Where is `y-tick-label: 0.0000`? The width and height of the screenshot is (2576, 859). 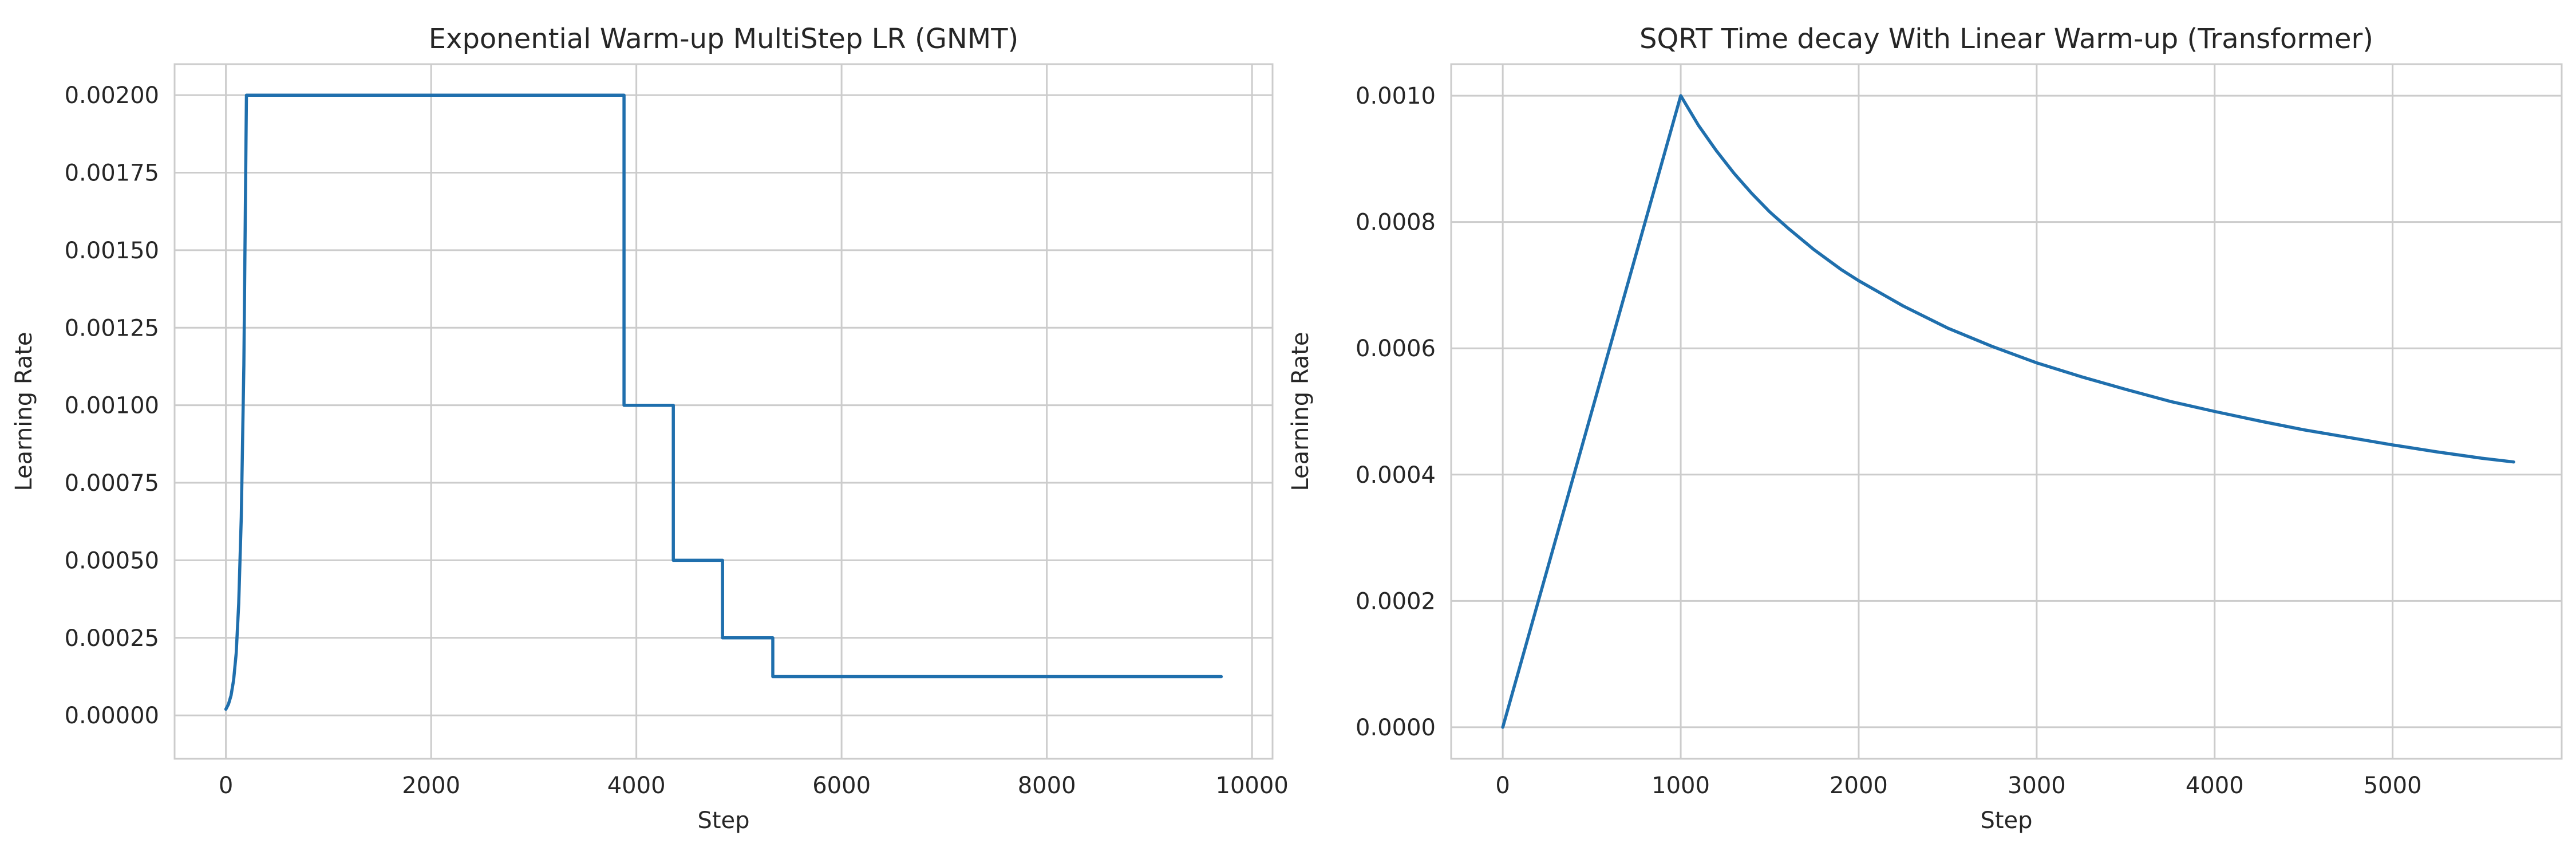
y-tick-label: 0.0000 is located at coordinates (1396, 728).